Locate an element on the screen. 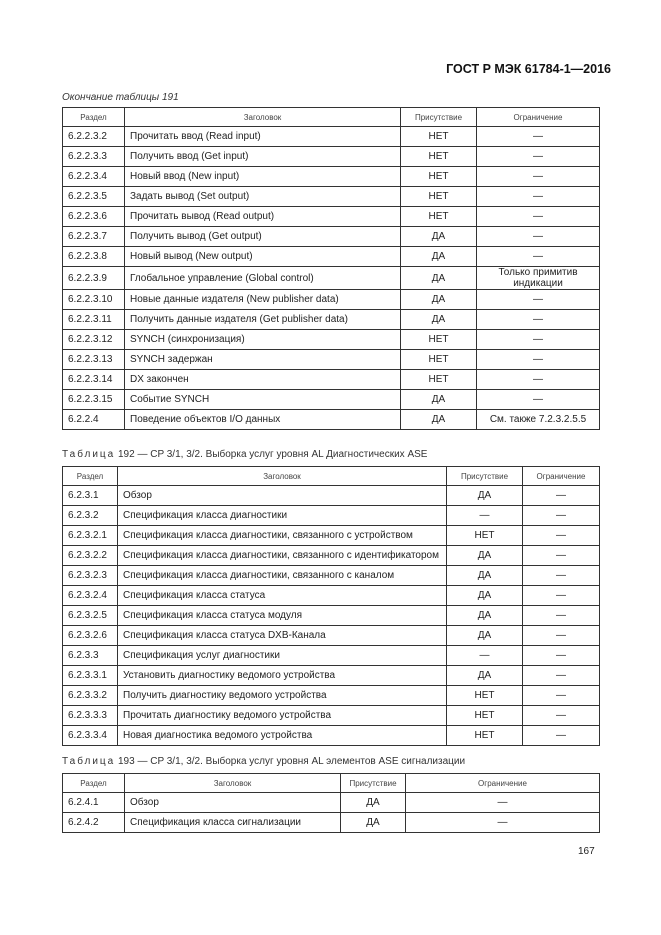 This screenshot has width=661, height=935. cell-title: Получить вывод (Get output) is located at coordinates (262, 236).